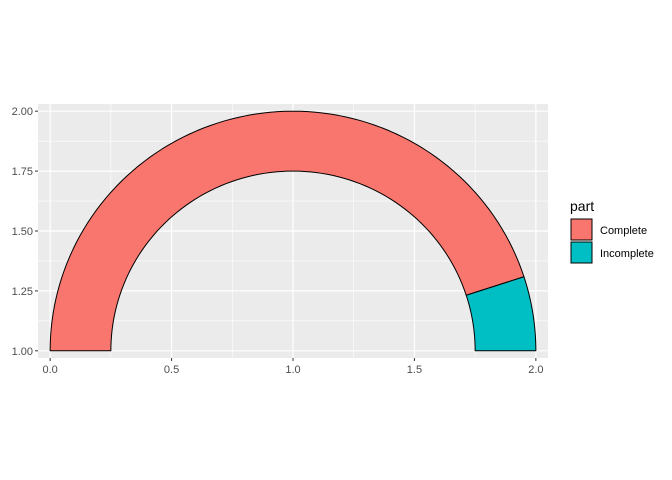 This screenshot has width=672, height=480. I want to click on legend: part Complete Incomplete, so click(612, 231).